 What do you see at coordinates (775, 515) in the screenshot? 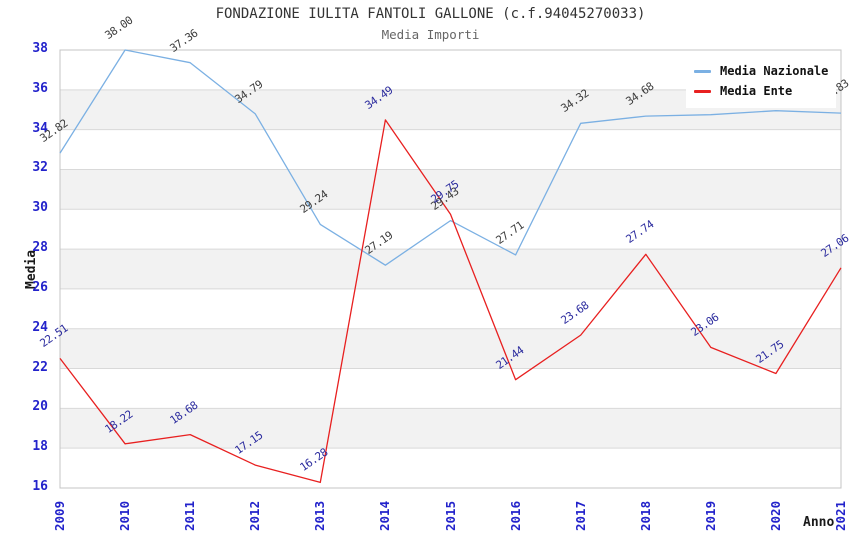
I see `x-tick-text: 2020` at bounding box center [775, 515].